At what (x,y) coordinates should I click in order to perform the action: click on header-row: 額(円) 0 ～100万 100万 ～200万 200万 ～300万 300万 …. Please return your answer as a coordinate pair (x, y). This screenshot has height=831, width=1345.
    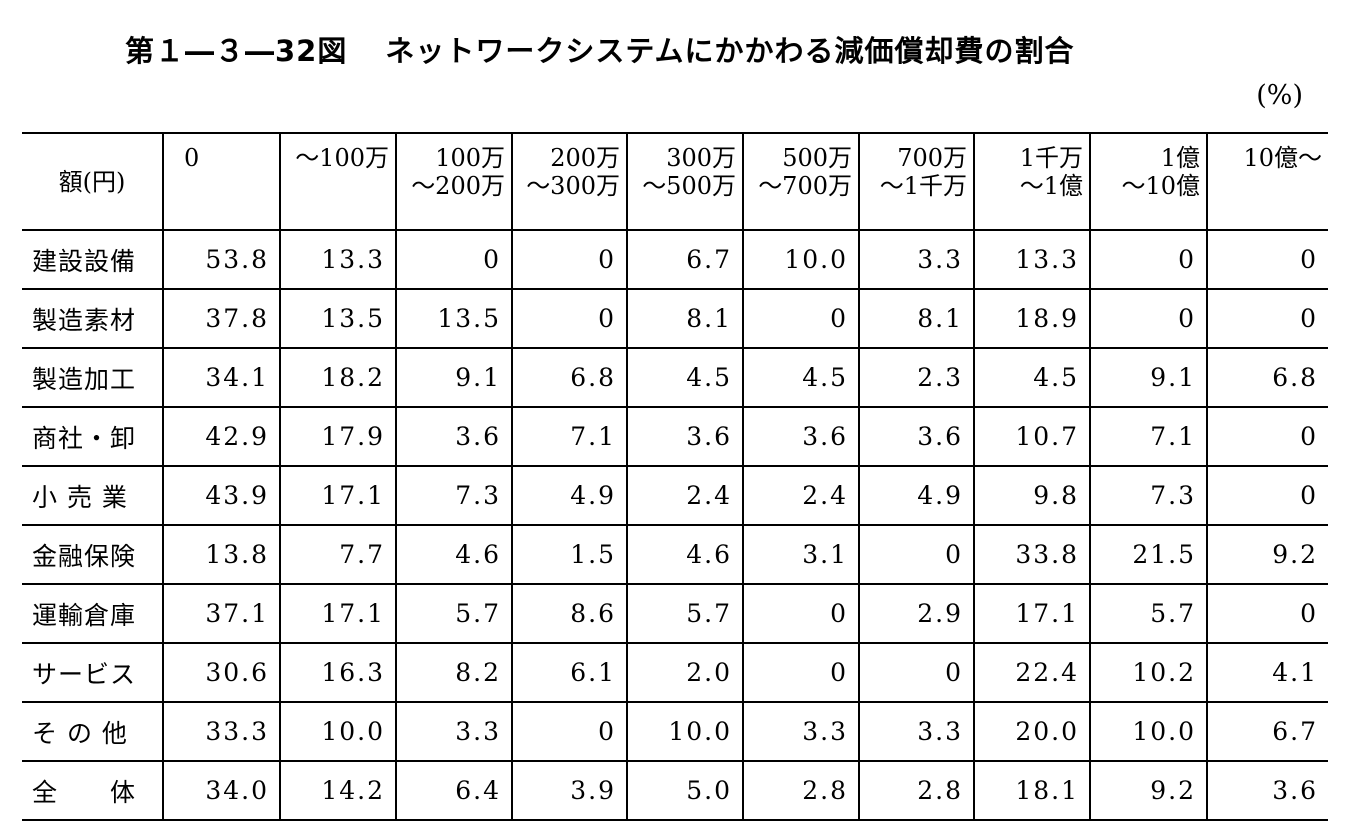
    Looking at the image, I should click on (675, 181).